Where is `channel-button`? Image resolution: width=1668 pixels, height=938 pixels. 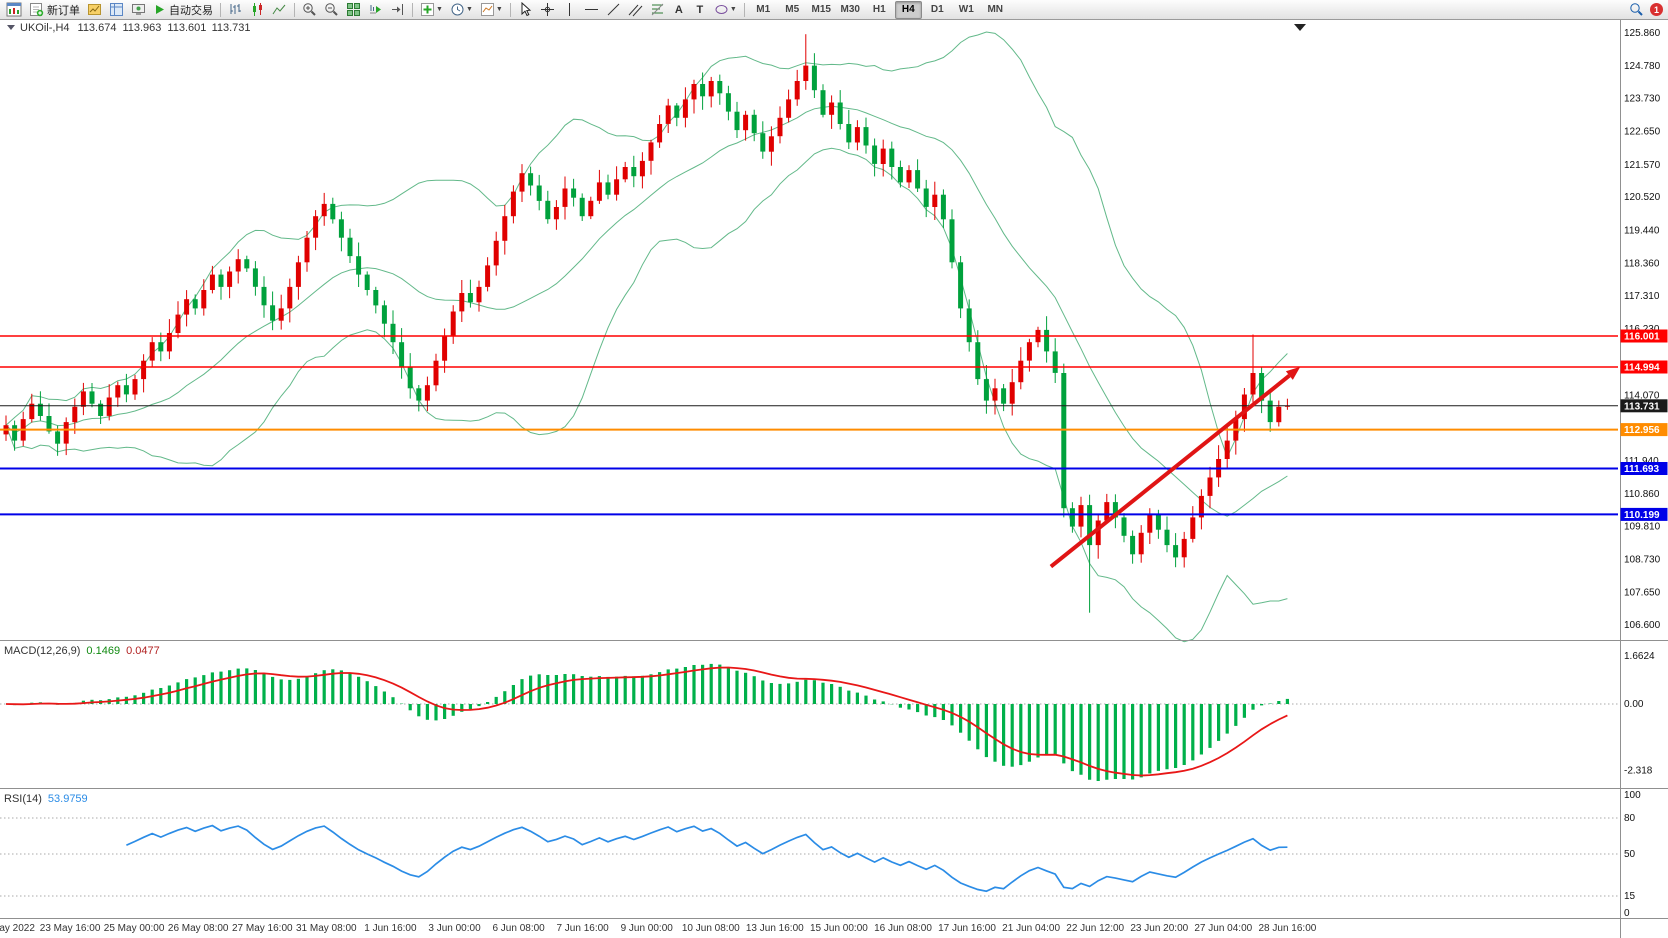 channel-button is located at coordinates (635, 10).